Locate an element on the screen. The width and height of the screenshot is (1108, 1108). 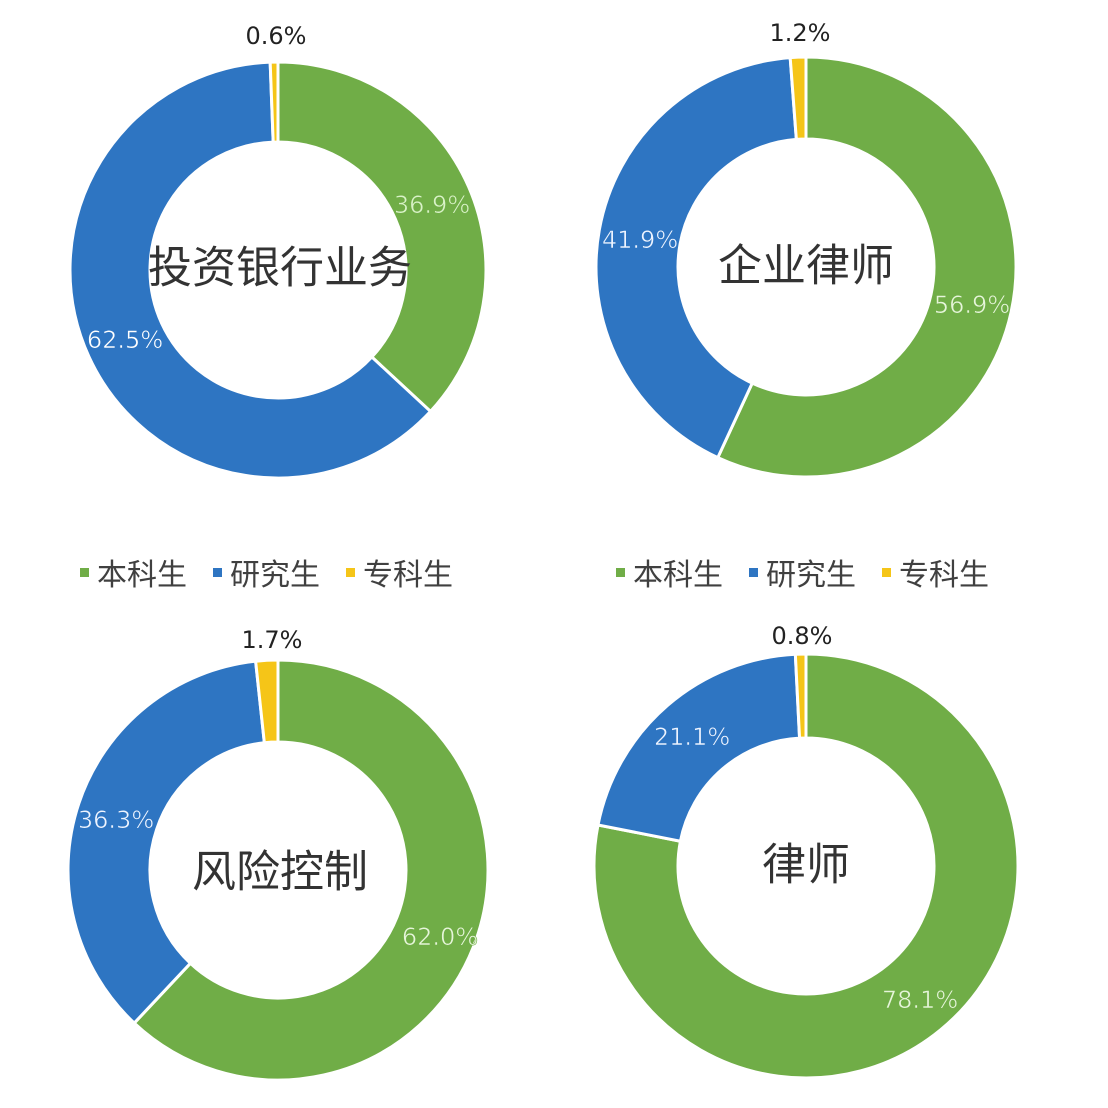
label-zhuanke: 1.2% is located at coordinates (800, 33).